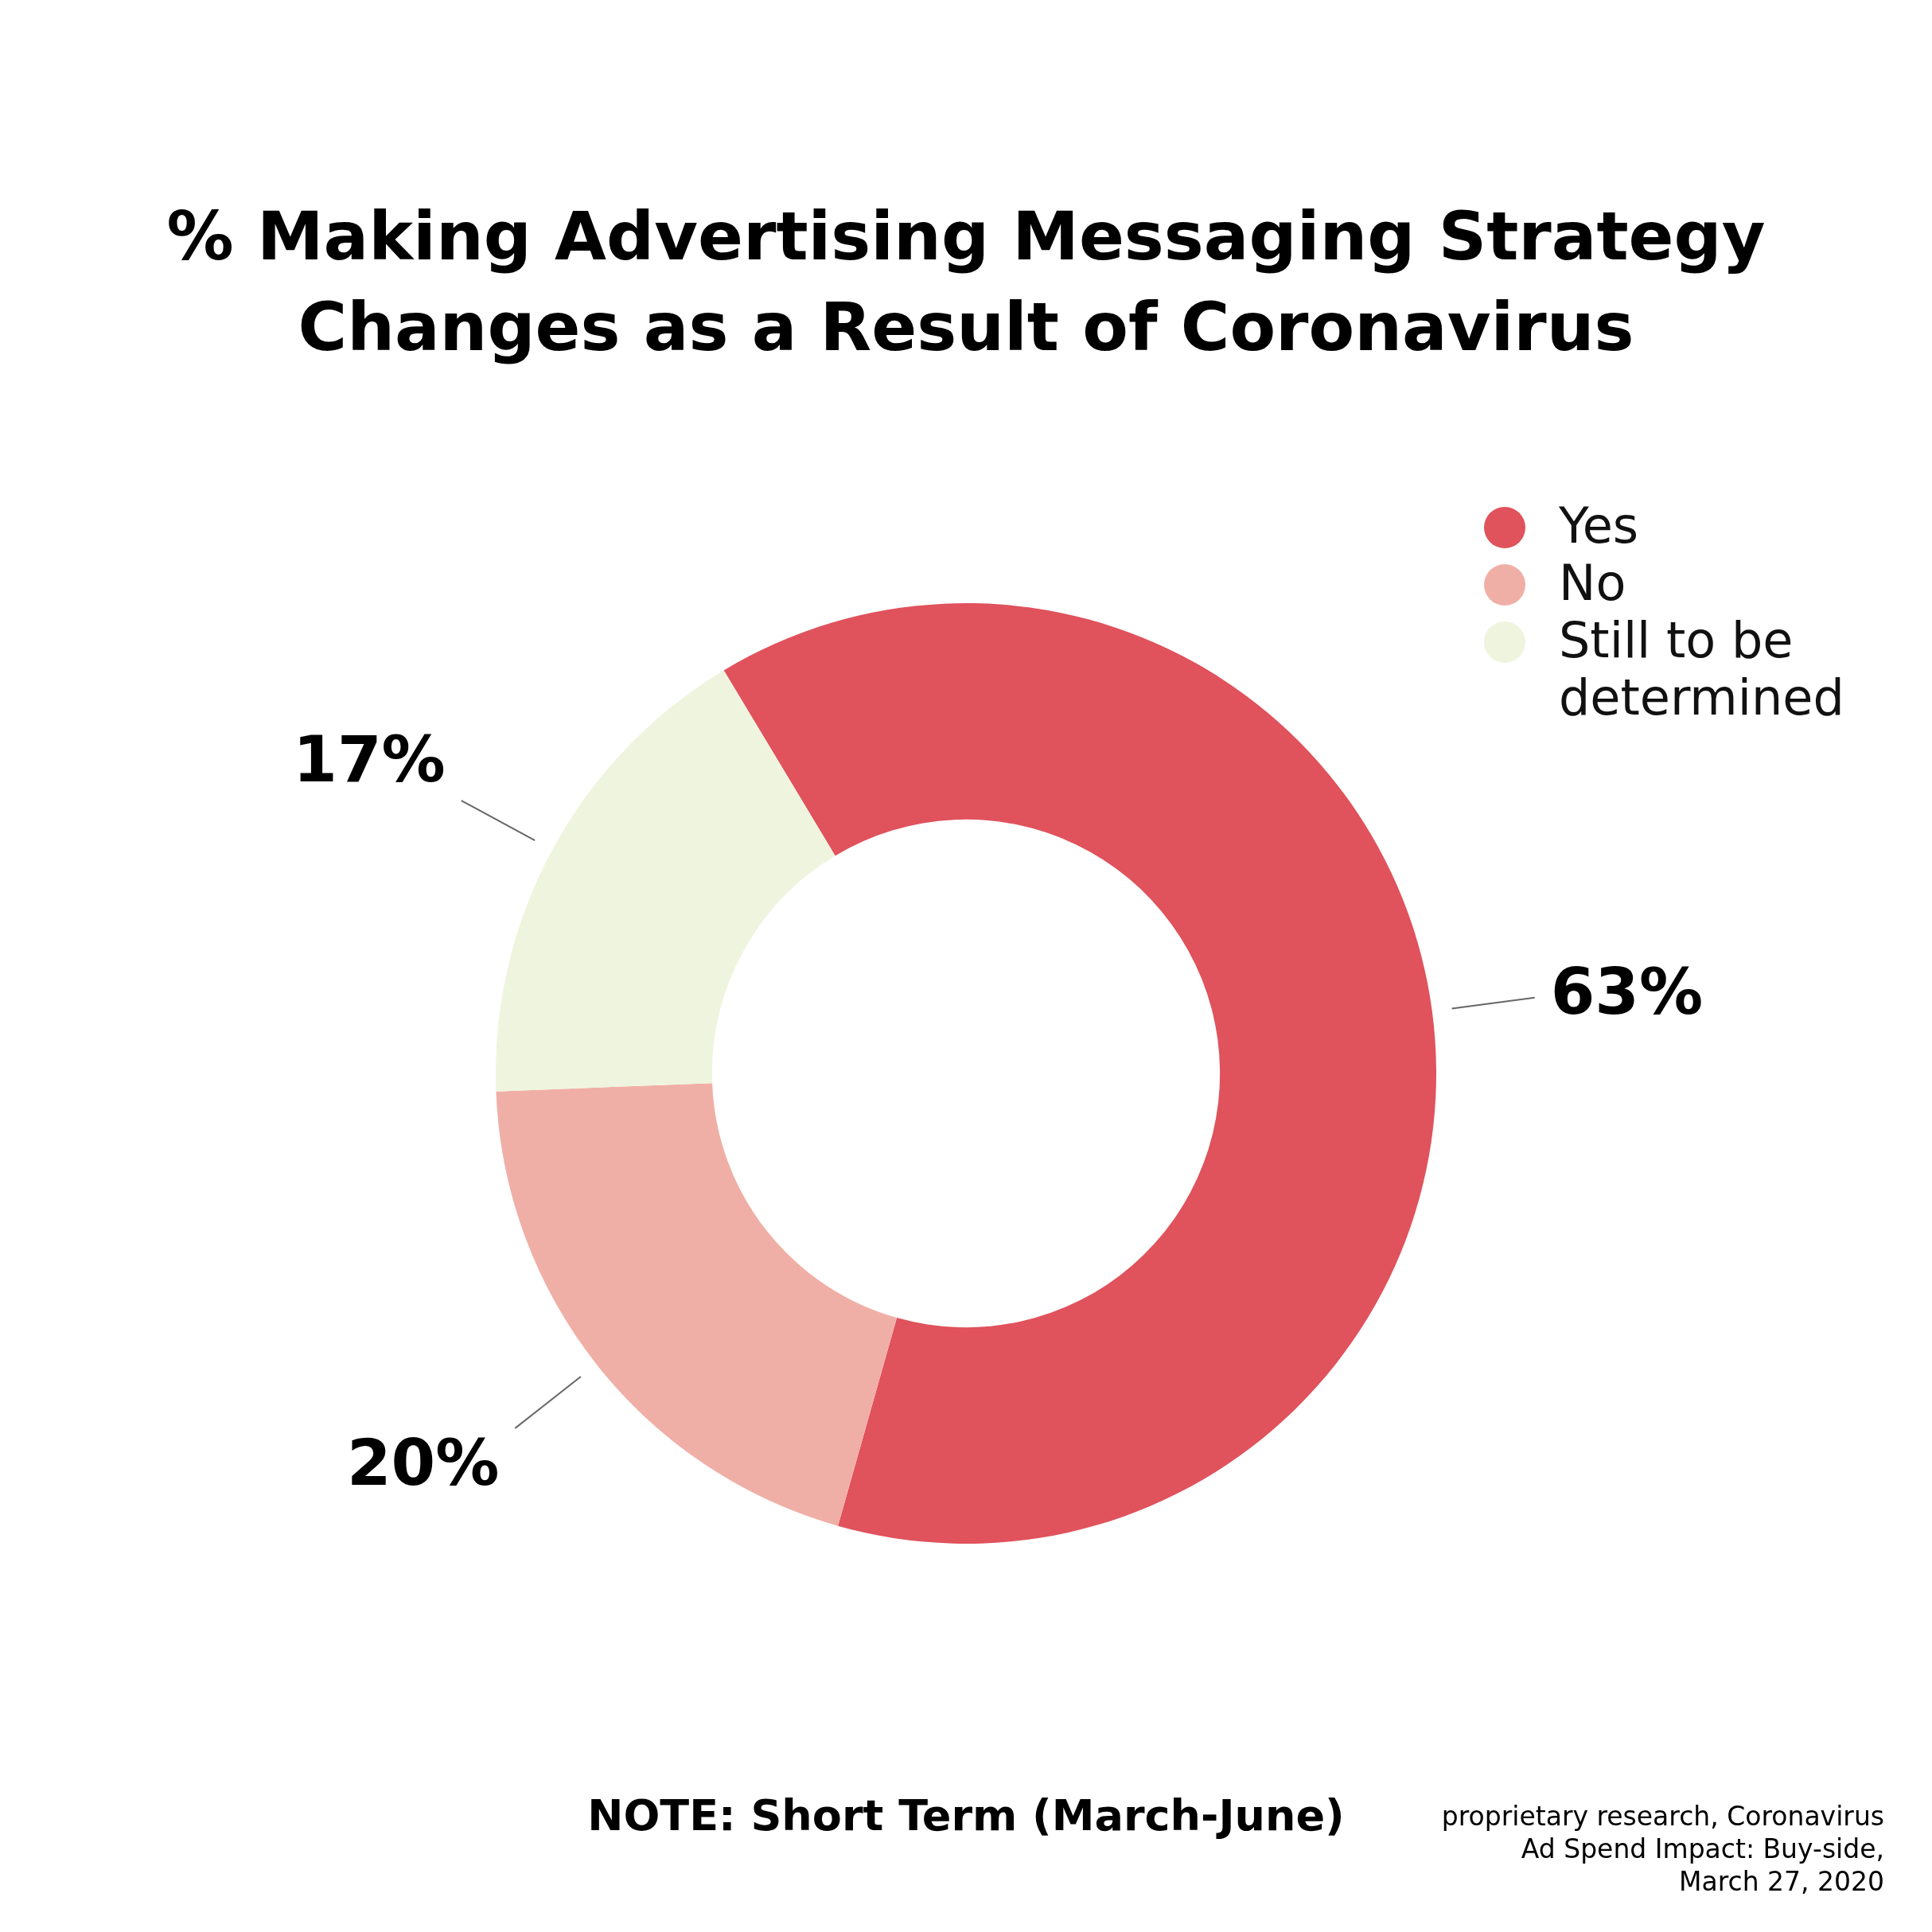 The width and height of the screenshot is (1932, 1932). Describe the element at coordinates (1599, 526) in the screenshot. I see `legend-label: Yes` at that location.